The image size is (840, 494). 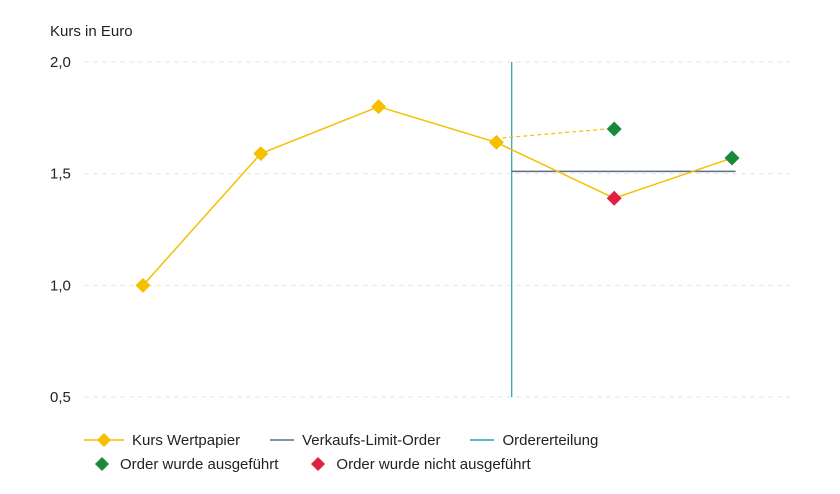 I want to click on legend-item-ordererteilung: Ordererteilung, so click(x=534, y=440).